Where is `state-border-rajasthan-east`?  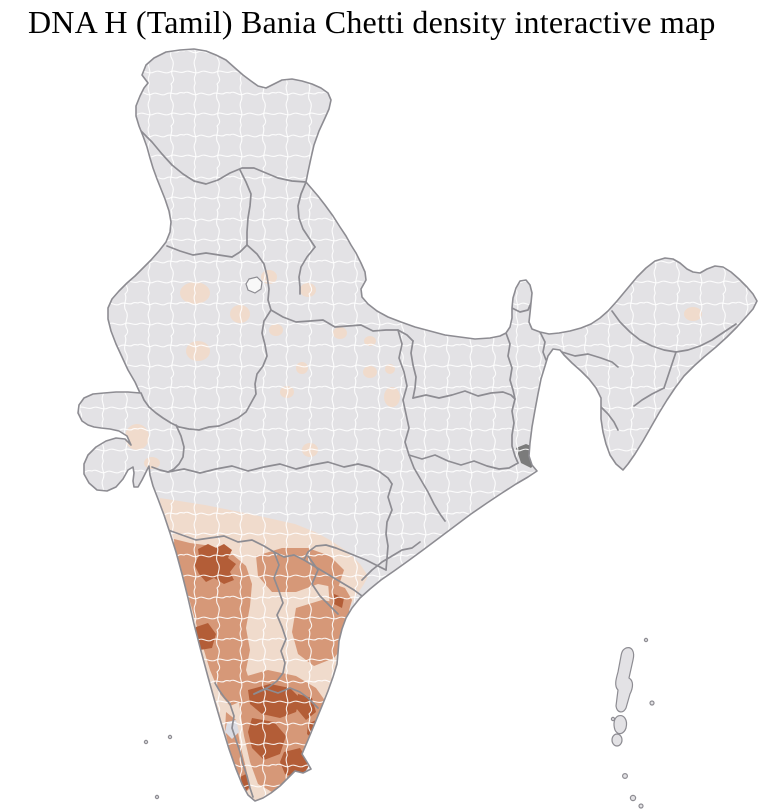 state-border-rajasthan-east is located at coordinates (206, 370).